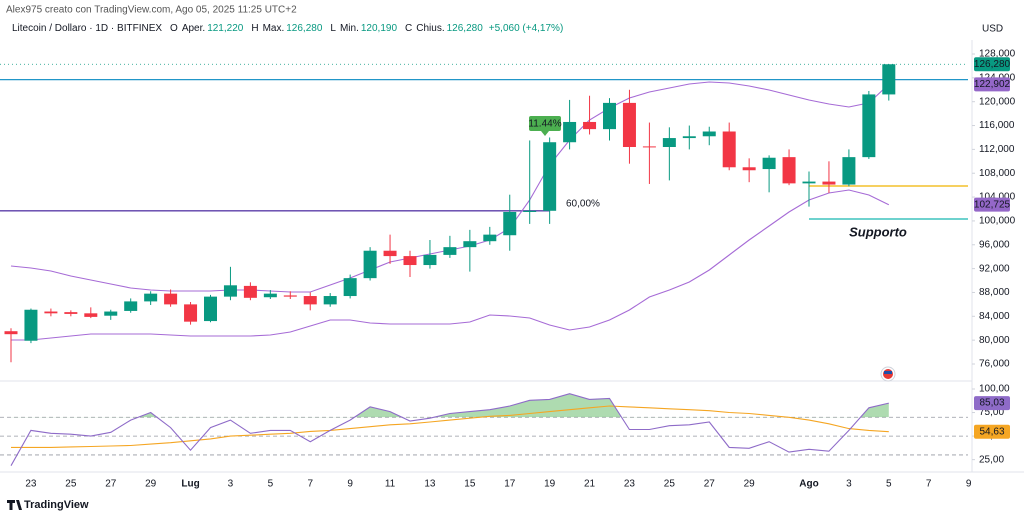 The width and height of the screenshot is (1024, 517). Describe the element at coordinates (997, 125) in the screenshot. I see `y-tick-label: 116,000` at that location.